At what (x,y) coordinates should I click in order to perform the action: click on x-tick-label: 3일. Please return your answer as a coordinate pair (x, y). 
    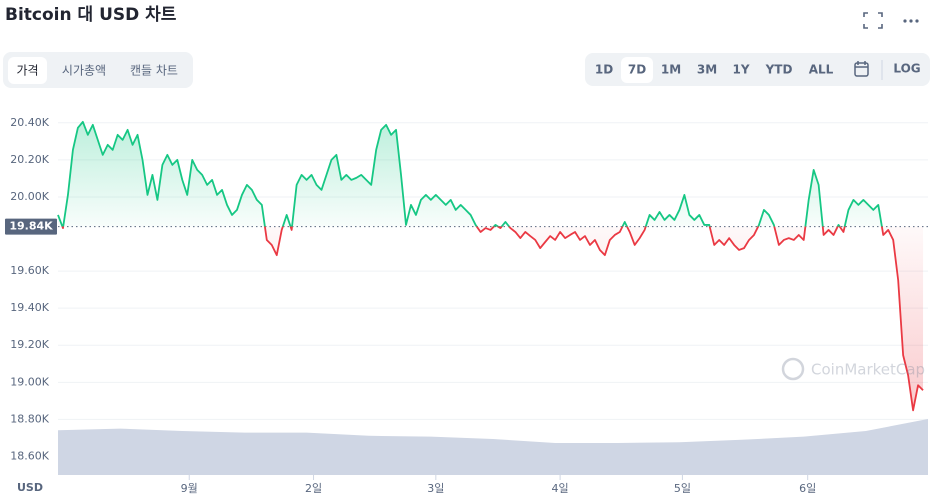
    Looking at the image, I should click on (435, 488).